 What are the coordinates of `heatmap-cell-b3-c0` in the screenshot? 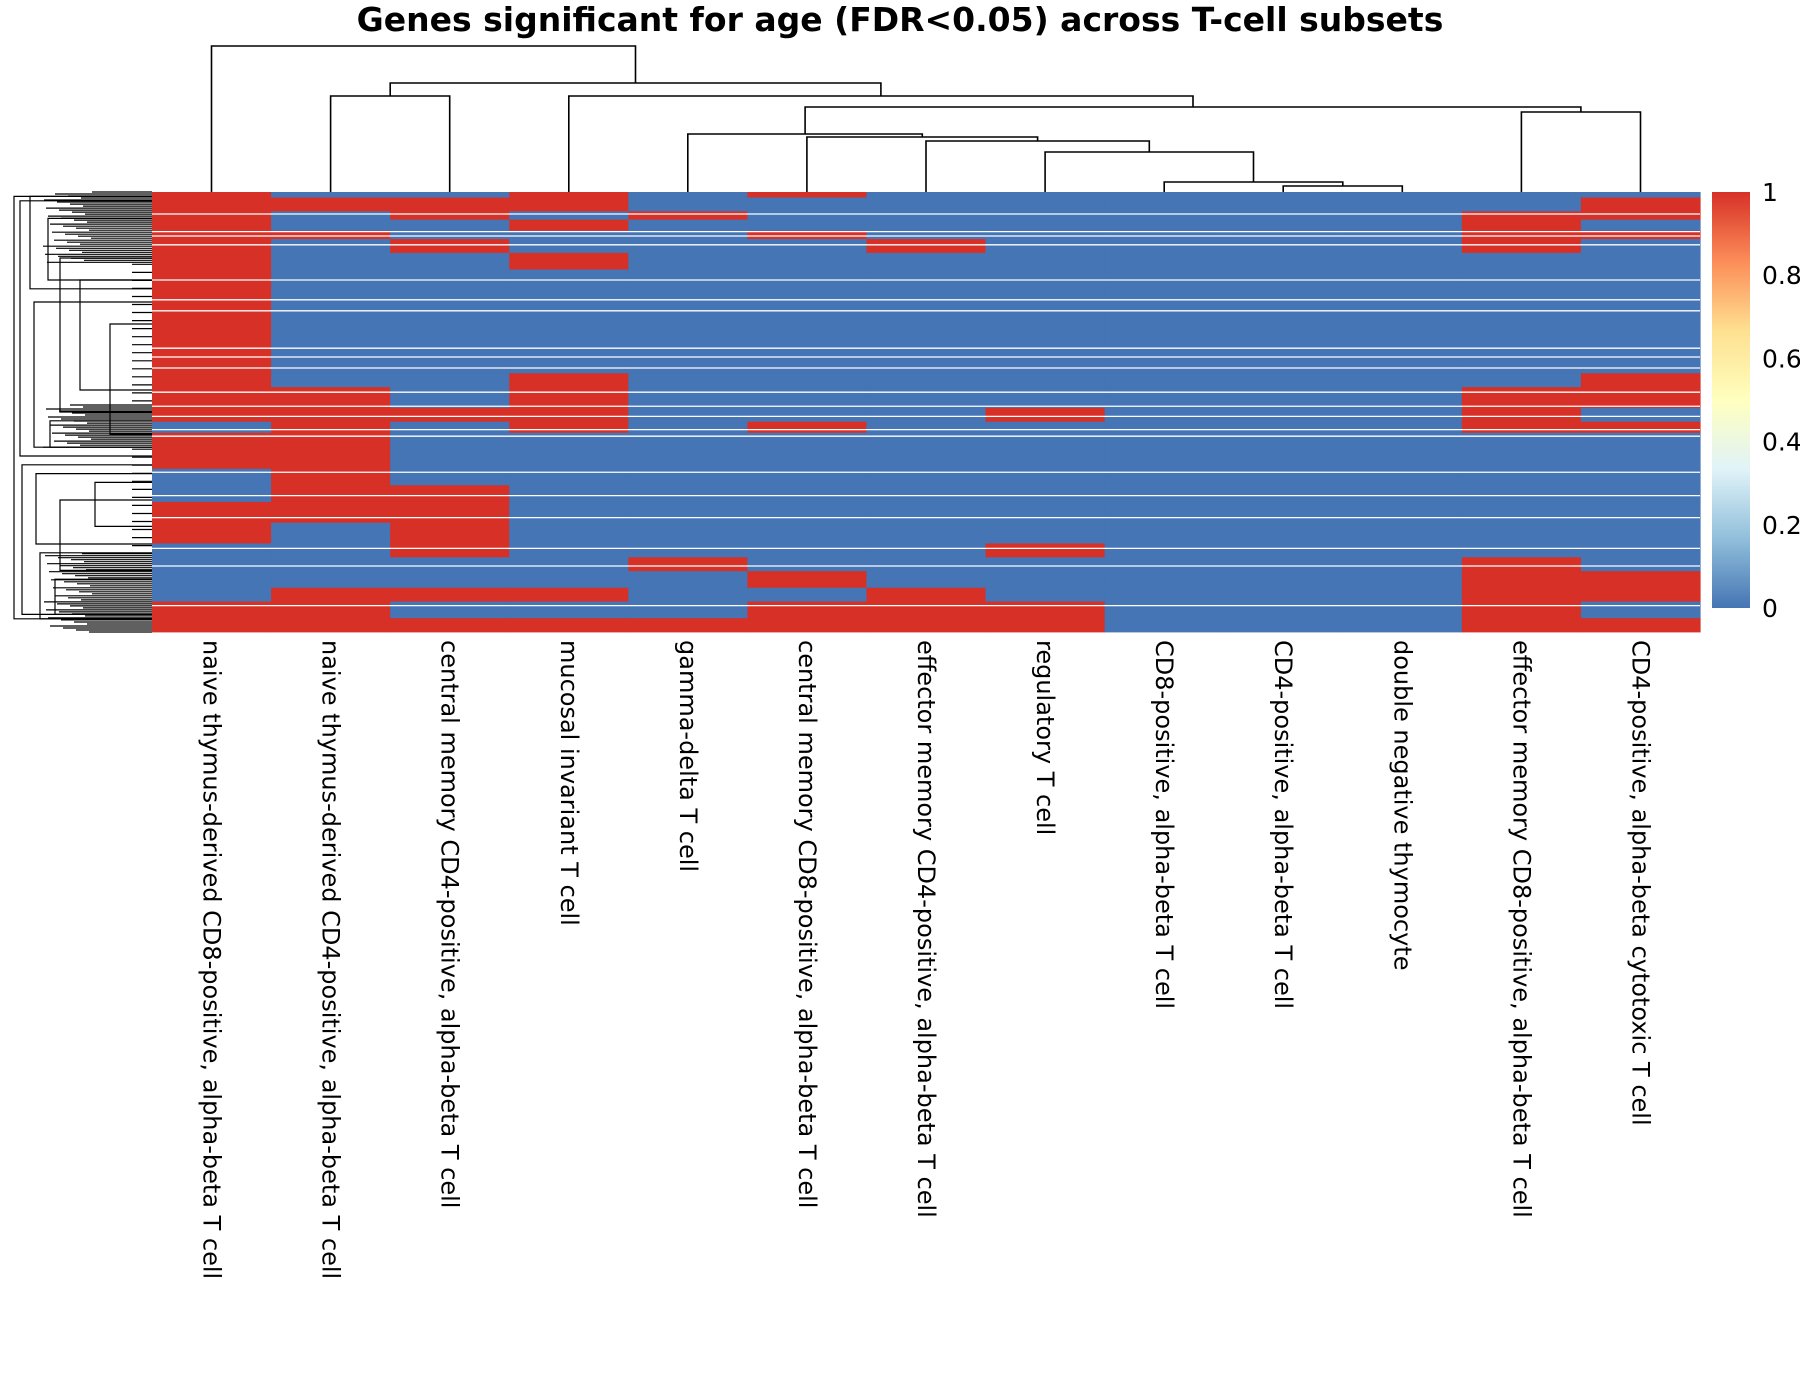 It's located at (212, 225).